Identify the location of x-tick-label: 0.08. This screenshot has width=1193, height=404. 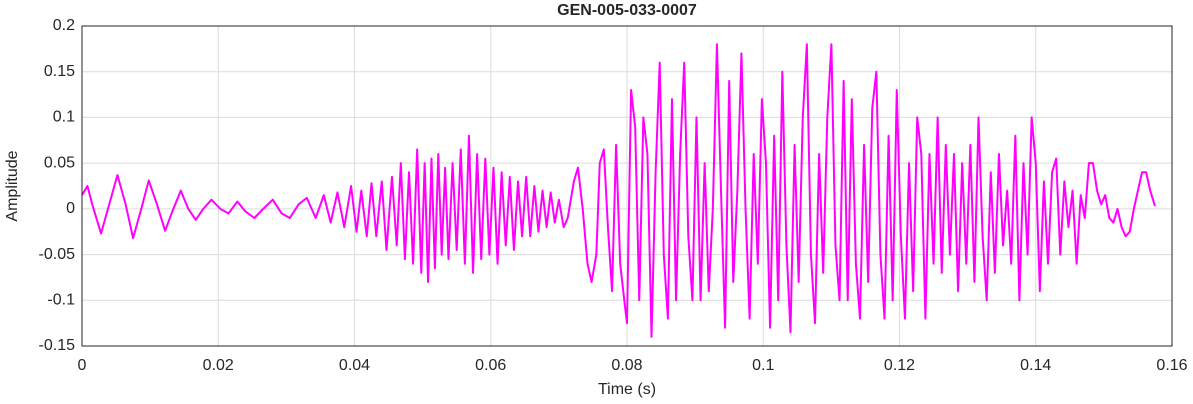
(626, 365).